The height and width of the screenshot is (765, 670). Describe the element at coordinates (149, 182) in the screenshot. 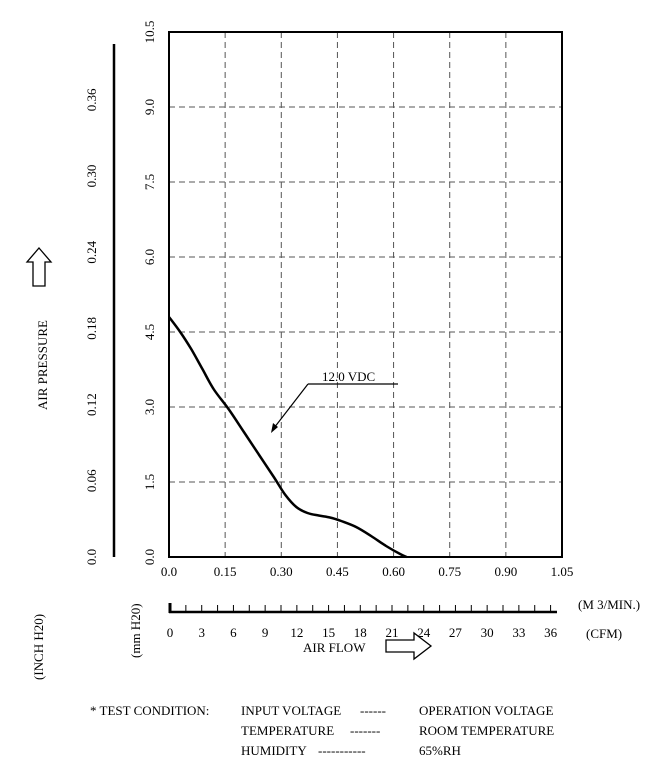

I see `mm-tick-label: 7.5` at that location.